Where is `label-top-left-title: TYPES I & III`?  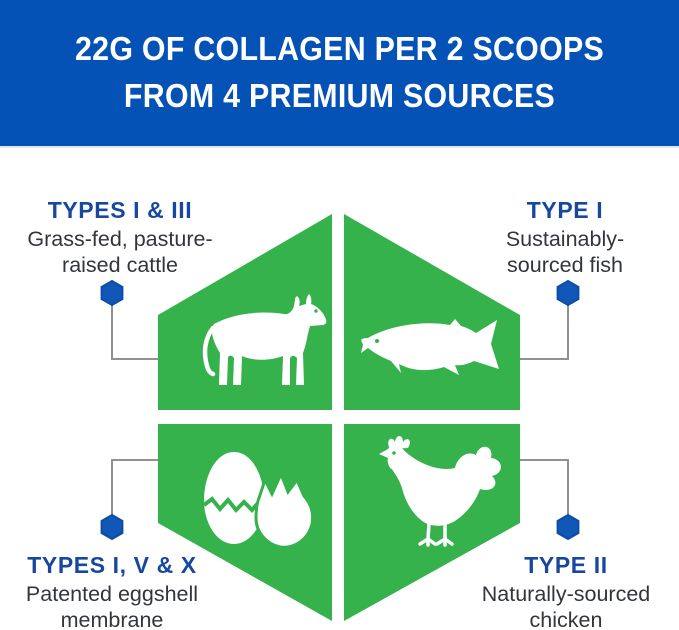
label-top-left-title: TYPES I & III is located at coordinates (120, 210).